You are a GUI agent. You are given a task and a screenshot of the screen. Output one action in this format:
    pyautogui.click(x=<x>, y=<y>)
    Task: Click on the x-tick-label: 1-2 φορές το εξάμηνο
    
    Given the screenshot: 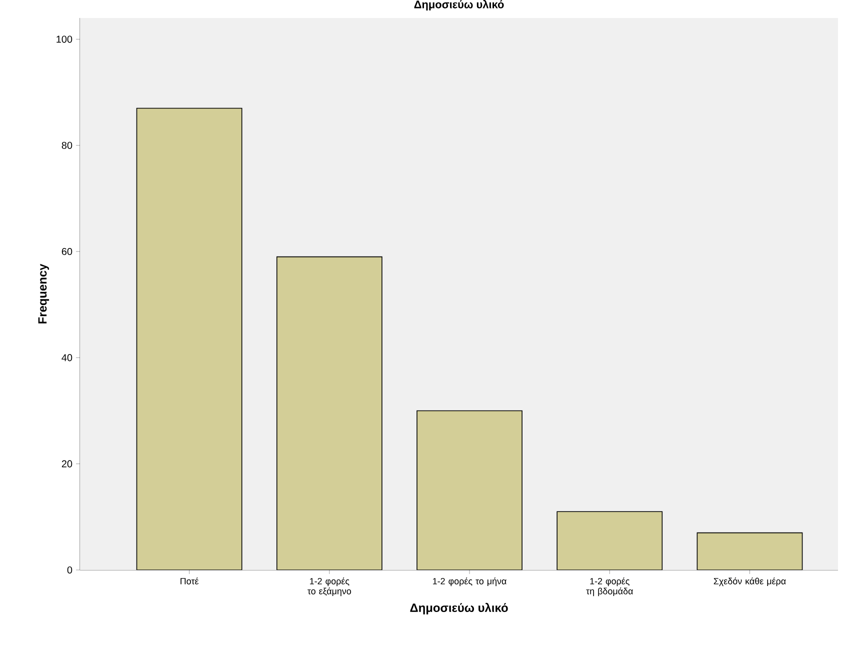 What is the action you would take?
    pyautogui.click(x=330, y=587)
    